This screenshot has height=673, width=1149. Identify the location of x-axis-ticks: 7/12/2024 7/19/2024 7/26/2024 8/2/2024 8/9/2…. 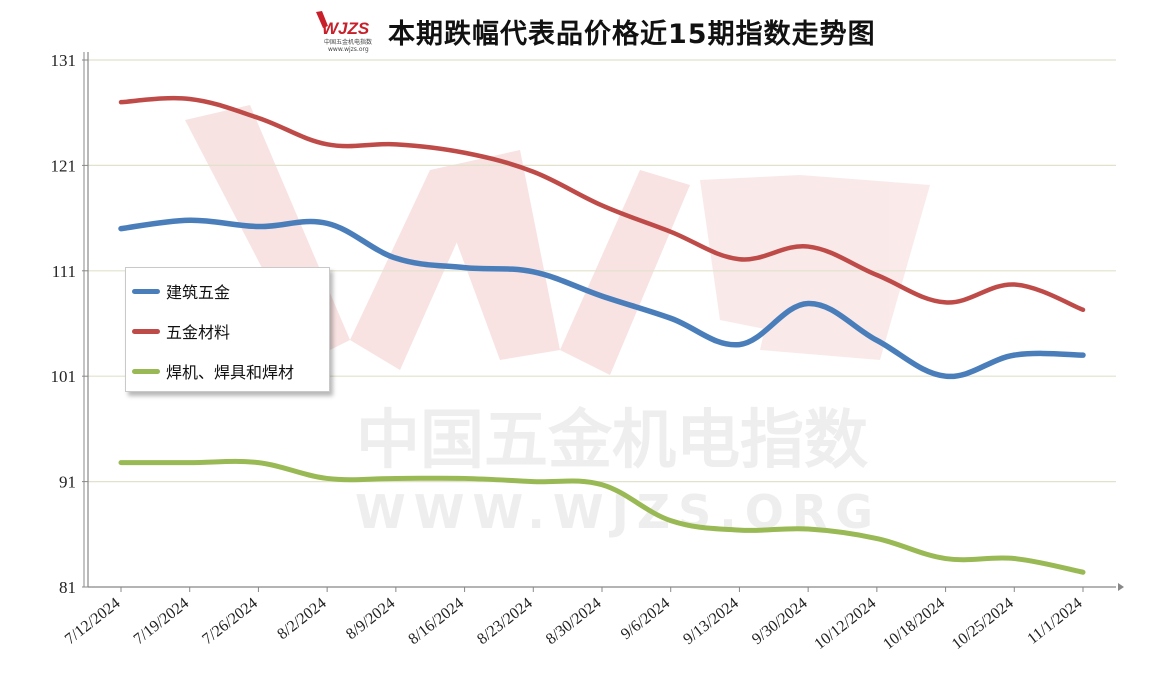
(574, 624).